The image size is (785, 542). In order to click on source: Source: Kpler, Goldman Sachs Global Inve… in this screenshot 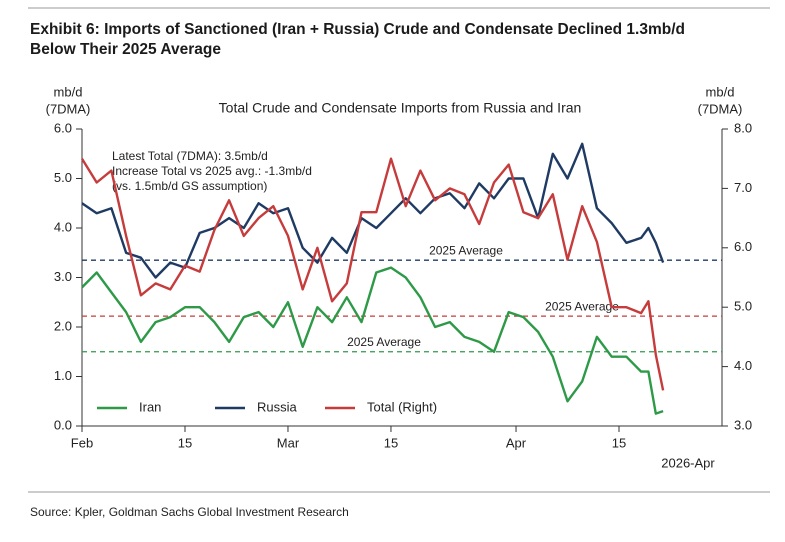, I will do `click(189, 512)`.